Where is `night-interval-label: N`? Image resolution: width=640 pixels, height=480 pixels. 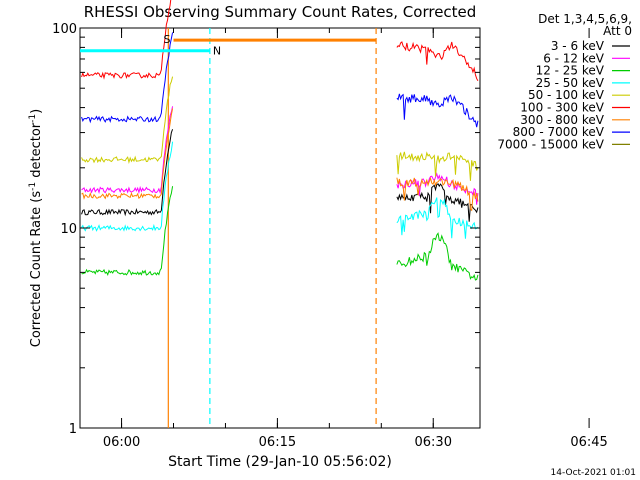
night-interval-label: N is located at coordinates (217, 51).